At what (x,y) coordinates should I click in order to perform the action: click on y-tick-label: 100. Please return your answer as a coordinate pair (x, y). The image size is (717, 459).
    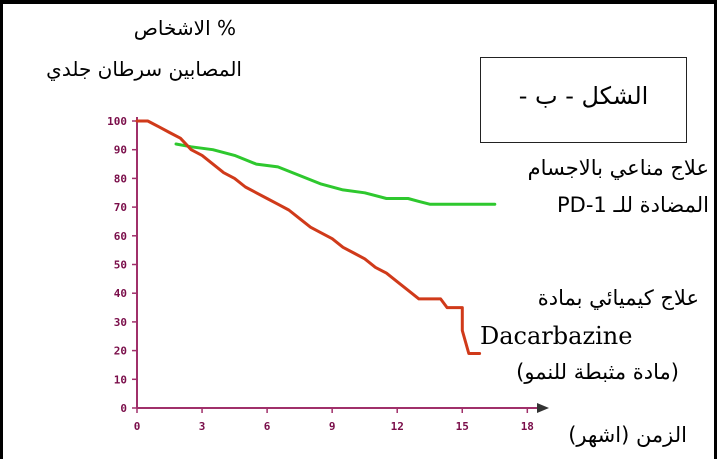
    Looking at the image, I should click on (117, 121).